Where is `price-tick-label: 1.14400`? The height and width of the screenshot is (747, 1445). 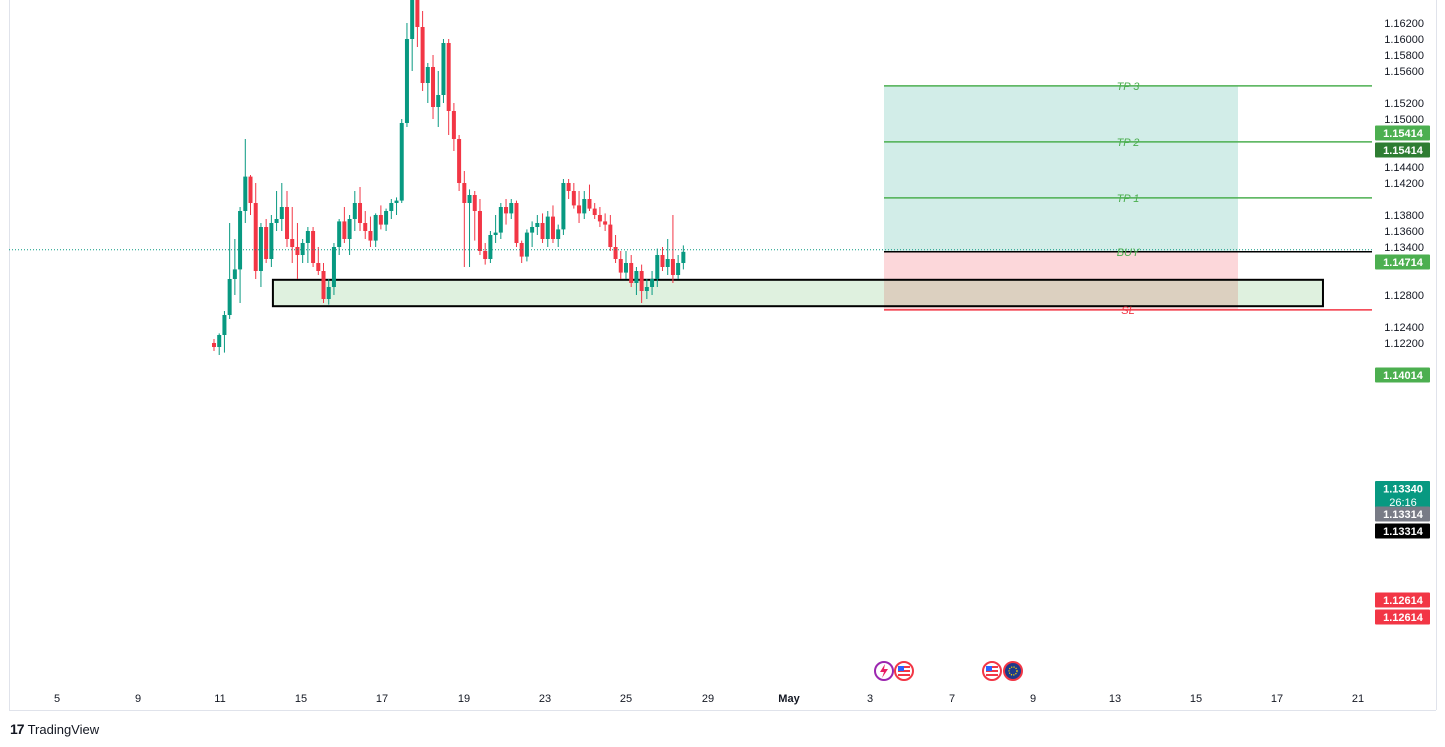
price-tick-label: 1.14400 is located at coordinates (1404, 168).